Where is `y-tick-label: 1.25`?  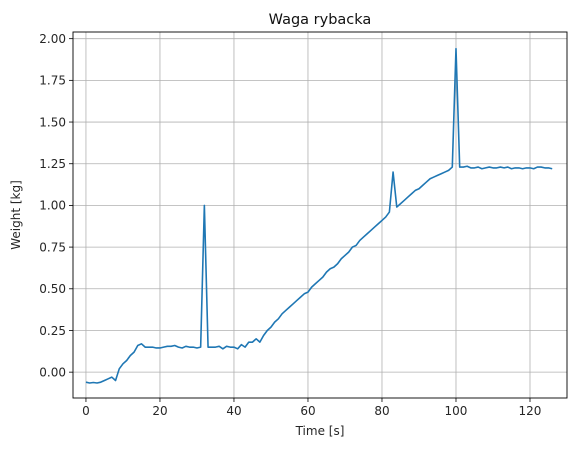 y-tick-label: 1.25 is located at coordinates (52, 164).